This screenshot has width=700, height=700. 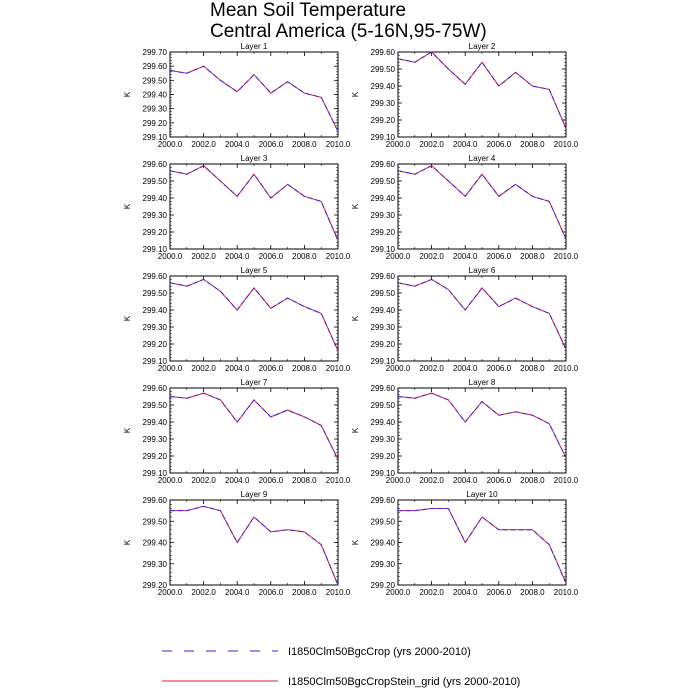 What do you see at coordinates (127, 542) in the screenshot?
I see `panel-9-ylabel: K` at bounding box center [127, 542].